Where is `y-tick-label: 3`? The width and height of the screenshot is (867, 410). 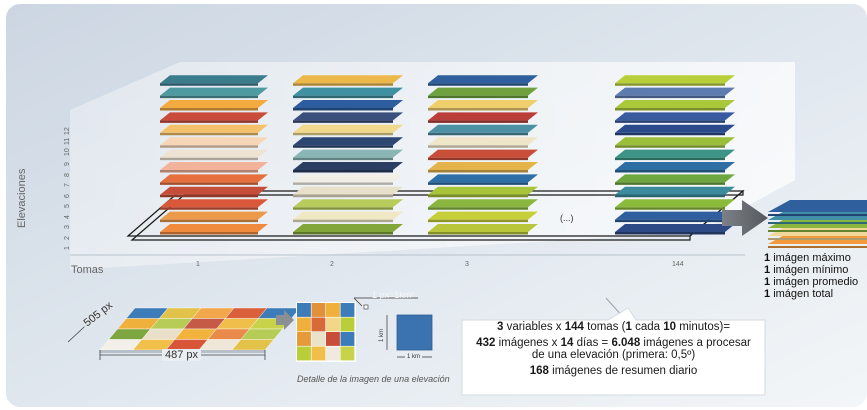
y-tick-label: 3 is located at coordinates (67, 227).